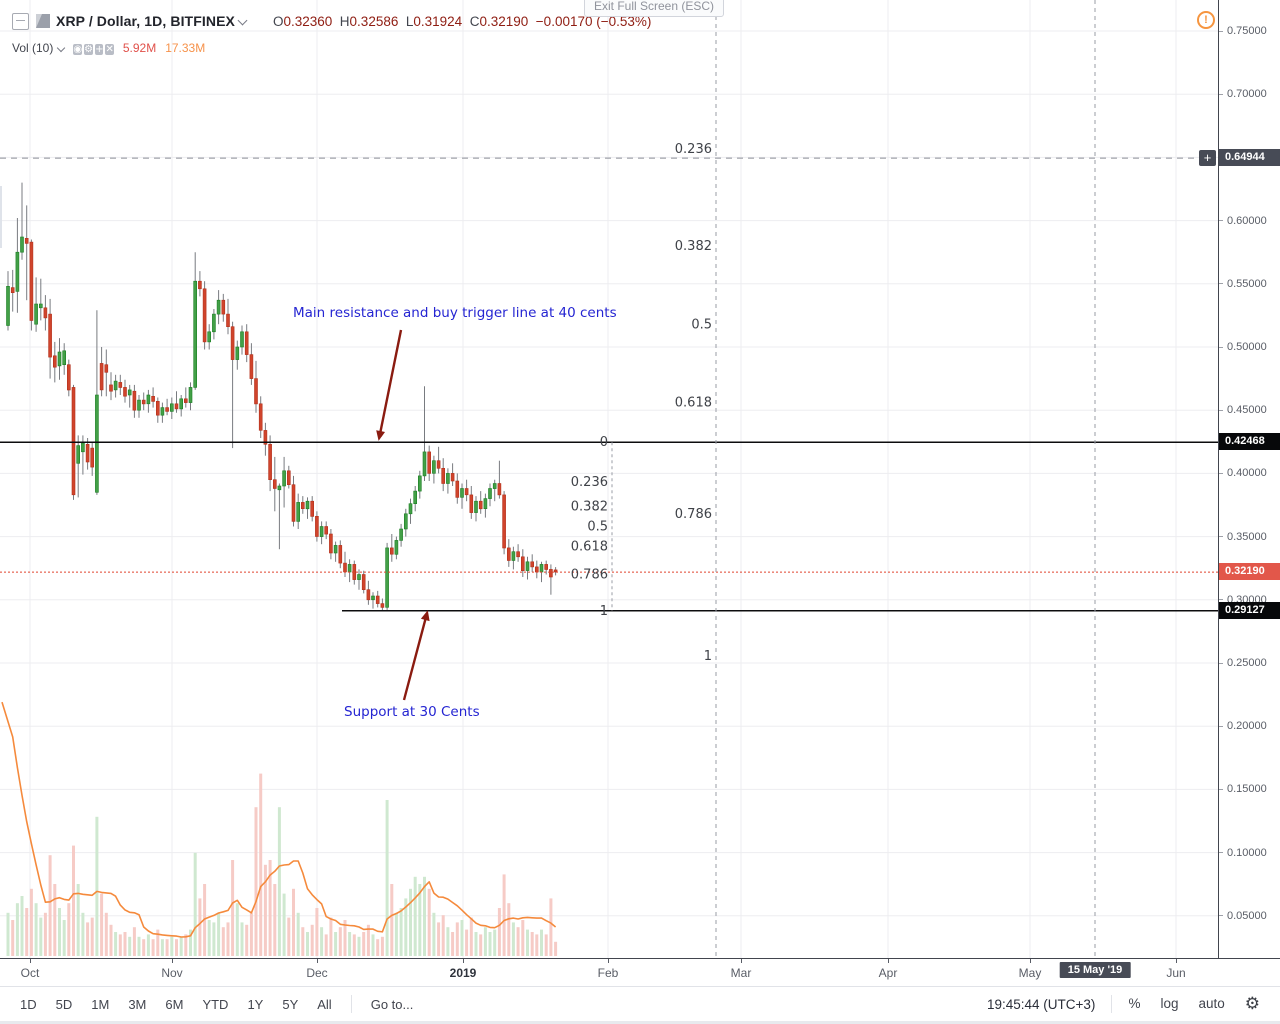 This screenshot has width=1280, height=1024. I want to click on time-axis: Oct Nov Dec 2019 Feb Mar Apr May Jun 15 May '19, so click(640, 972).